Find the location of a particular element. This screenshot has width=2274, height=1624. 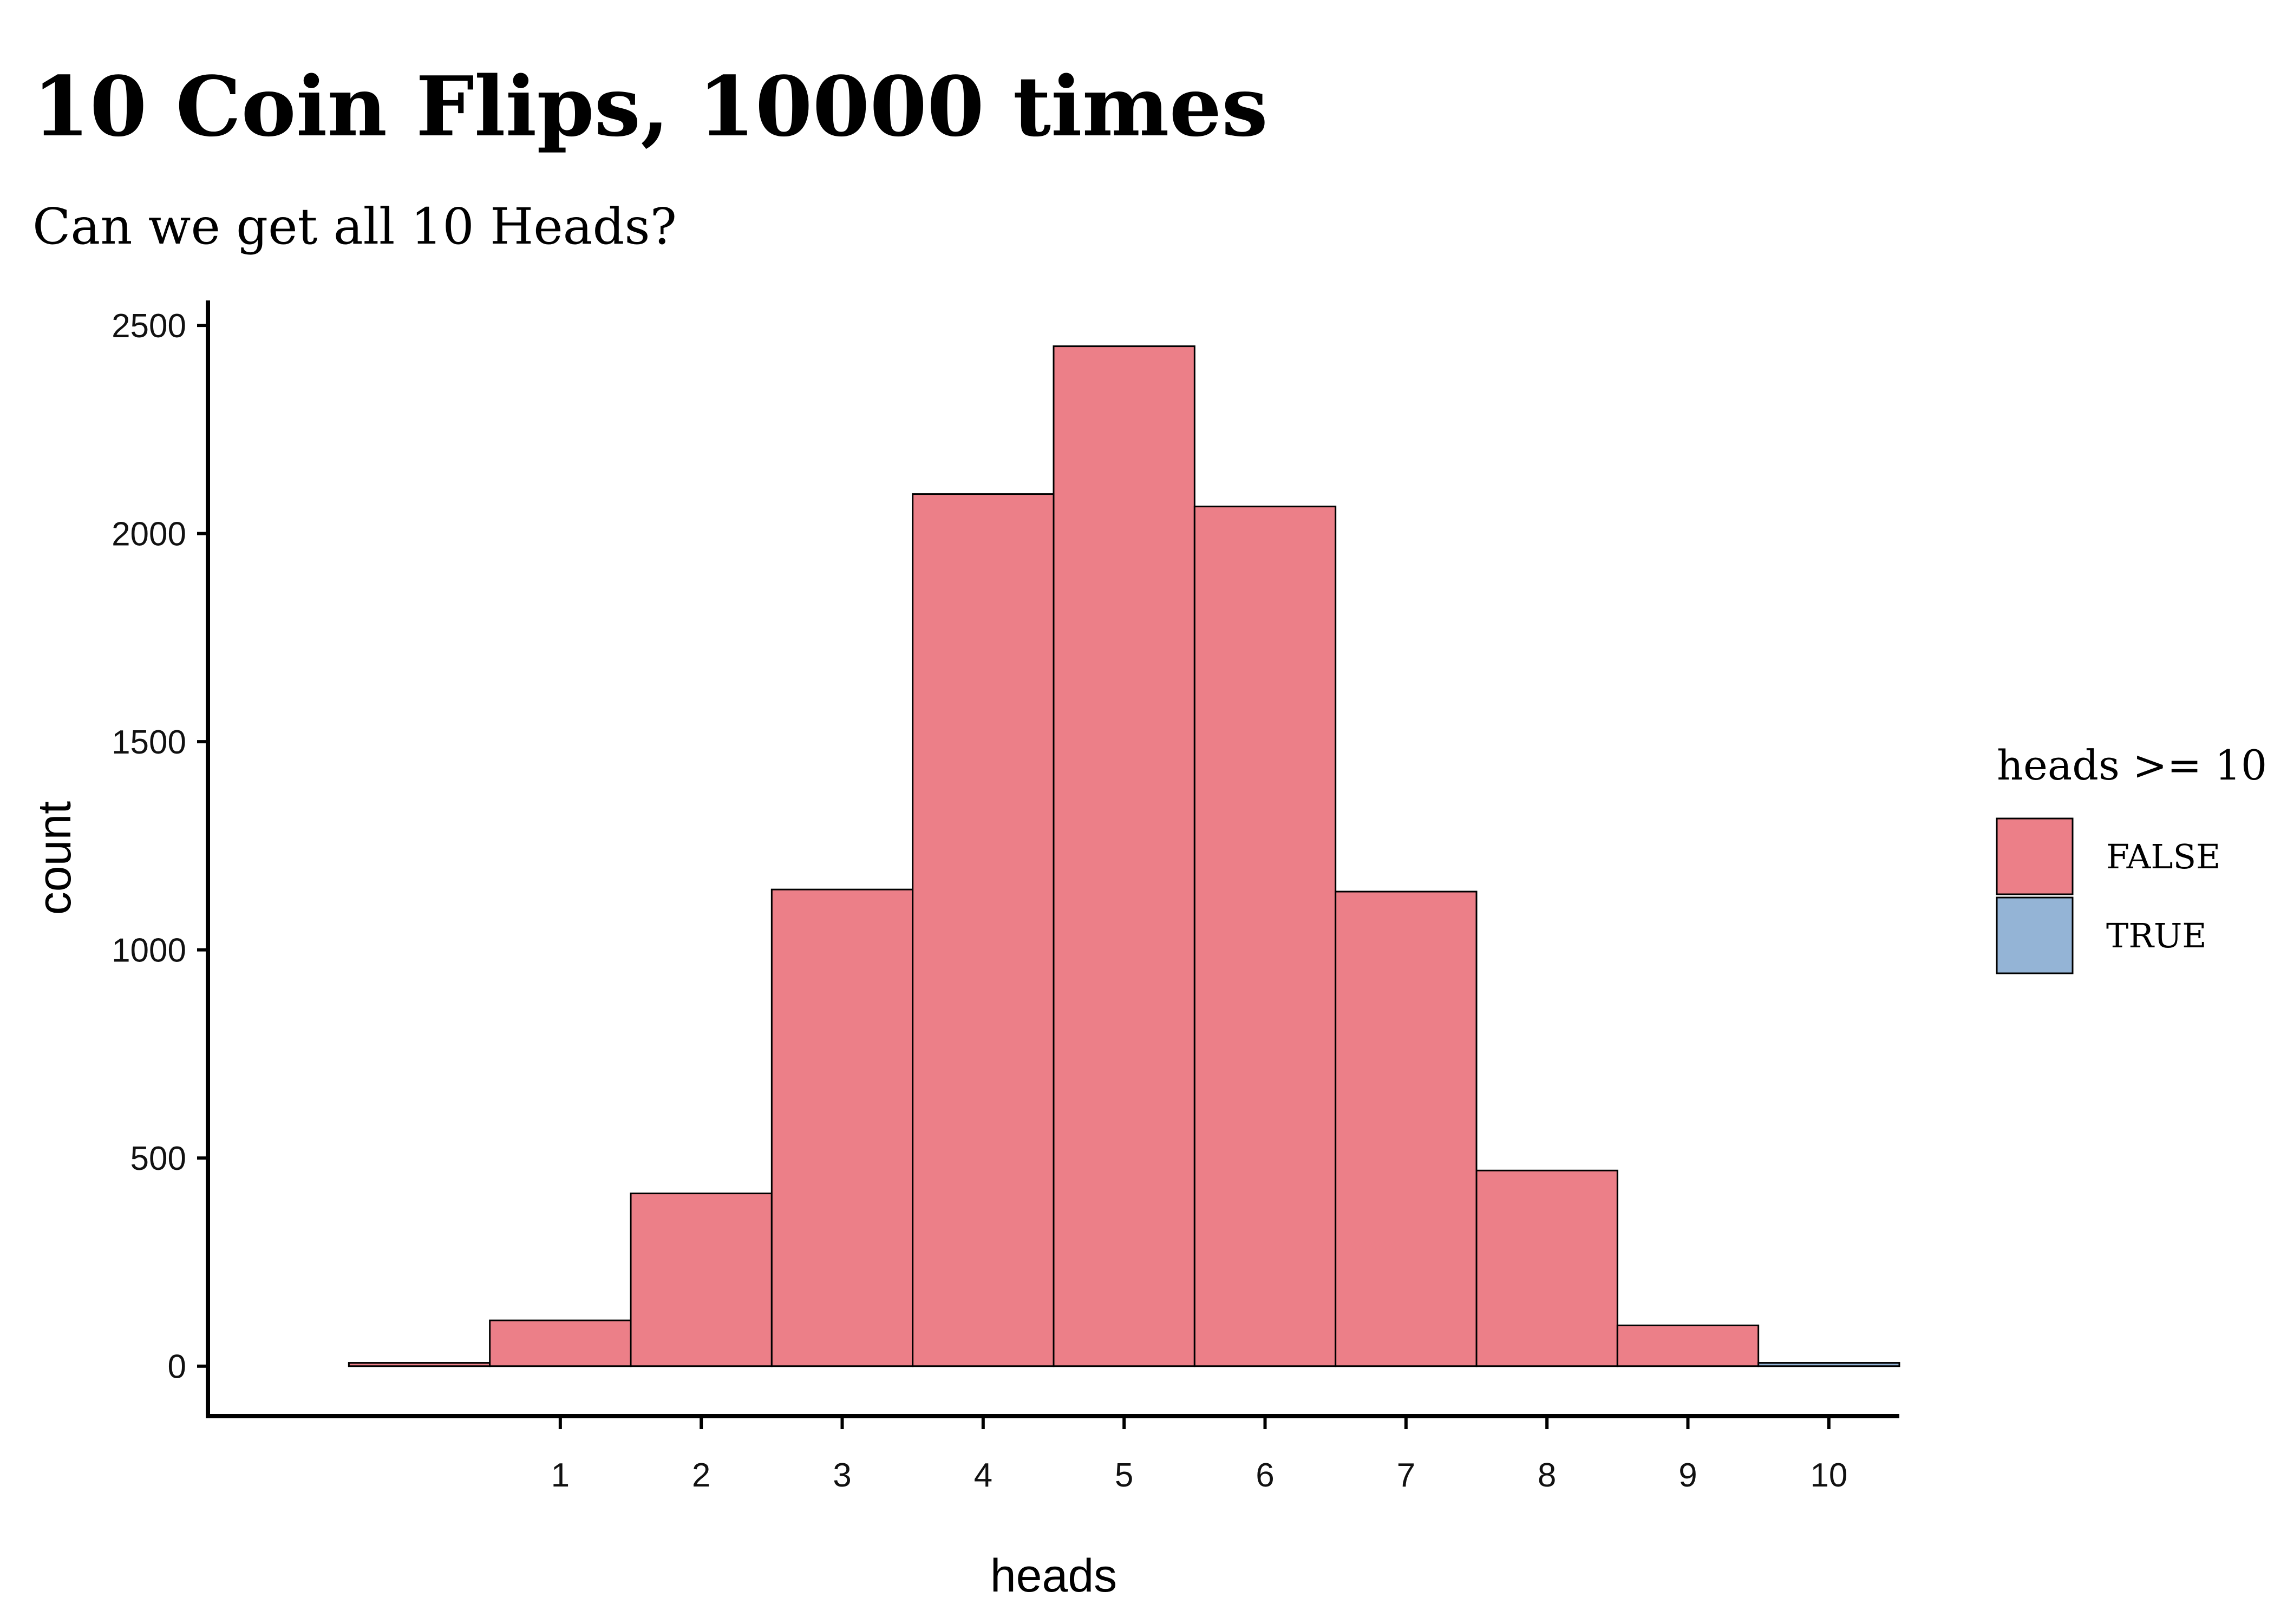

x-tick-label: 8 is located at coordinates (1547, 1475).